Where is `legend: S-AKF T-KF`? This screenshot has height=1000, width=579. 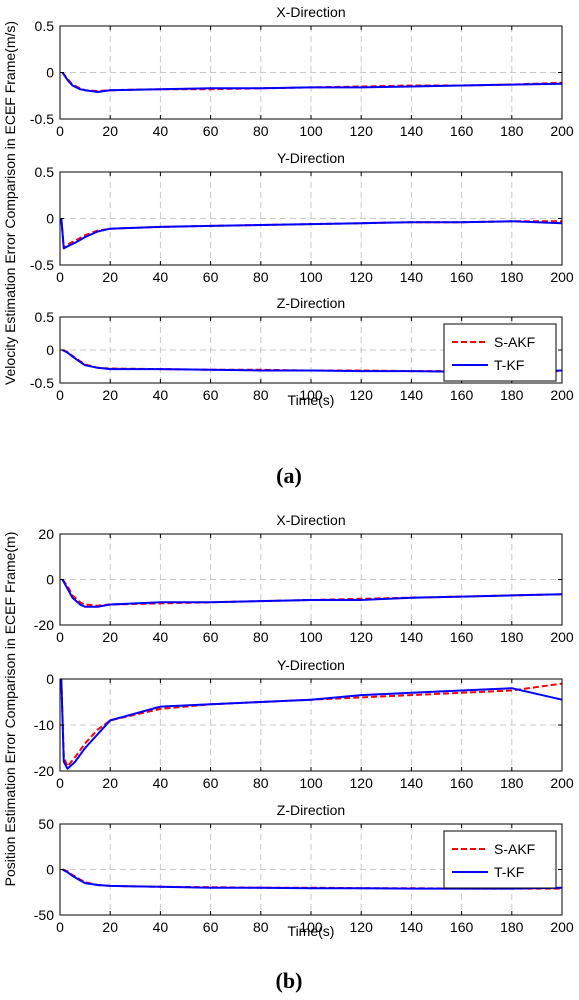
legend: S-AKF T-KF is located at coordinates (500, 859).